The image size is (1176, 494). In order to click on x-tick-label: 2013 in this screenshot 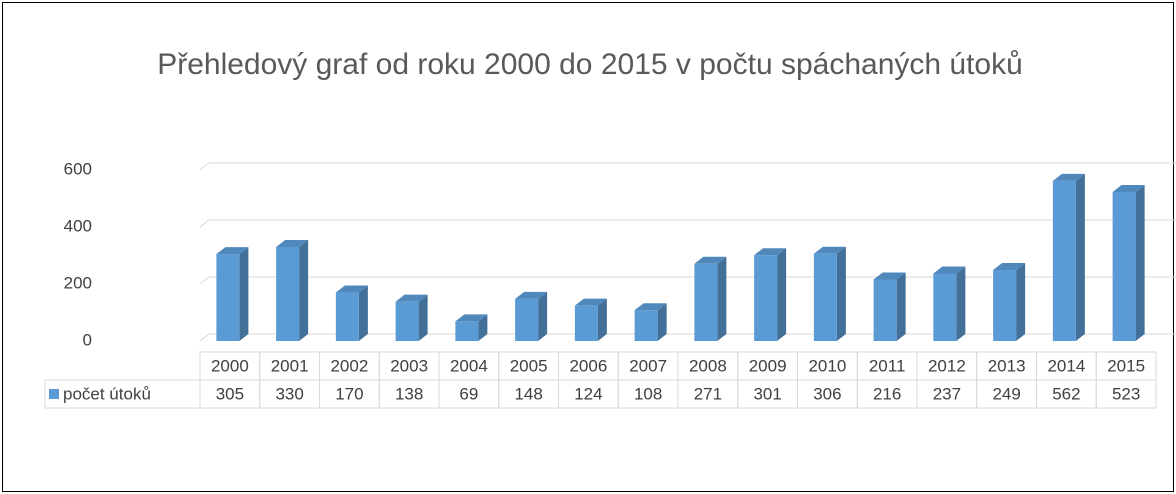, I will do `click(1007, 365)`.